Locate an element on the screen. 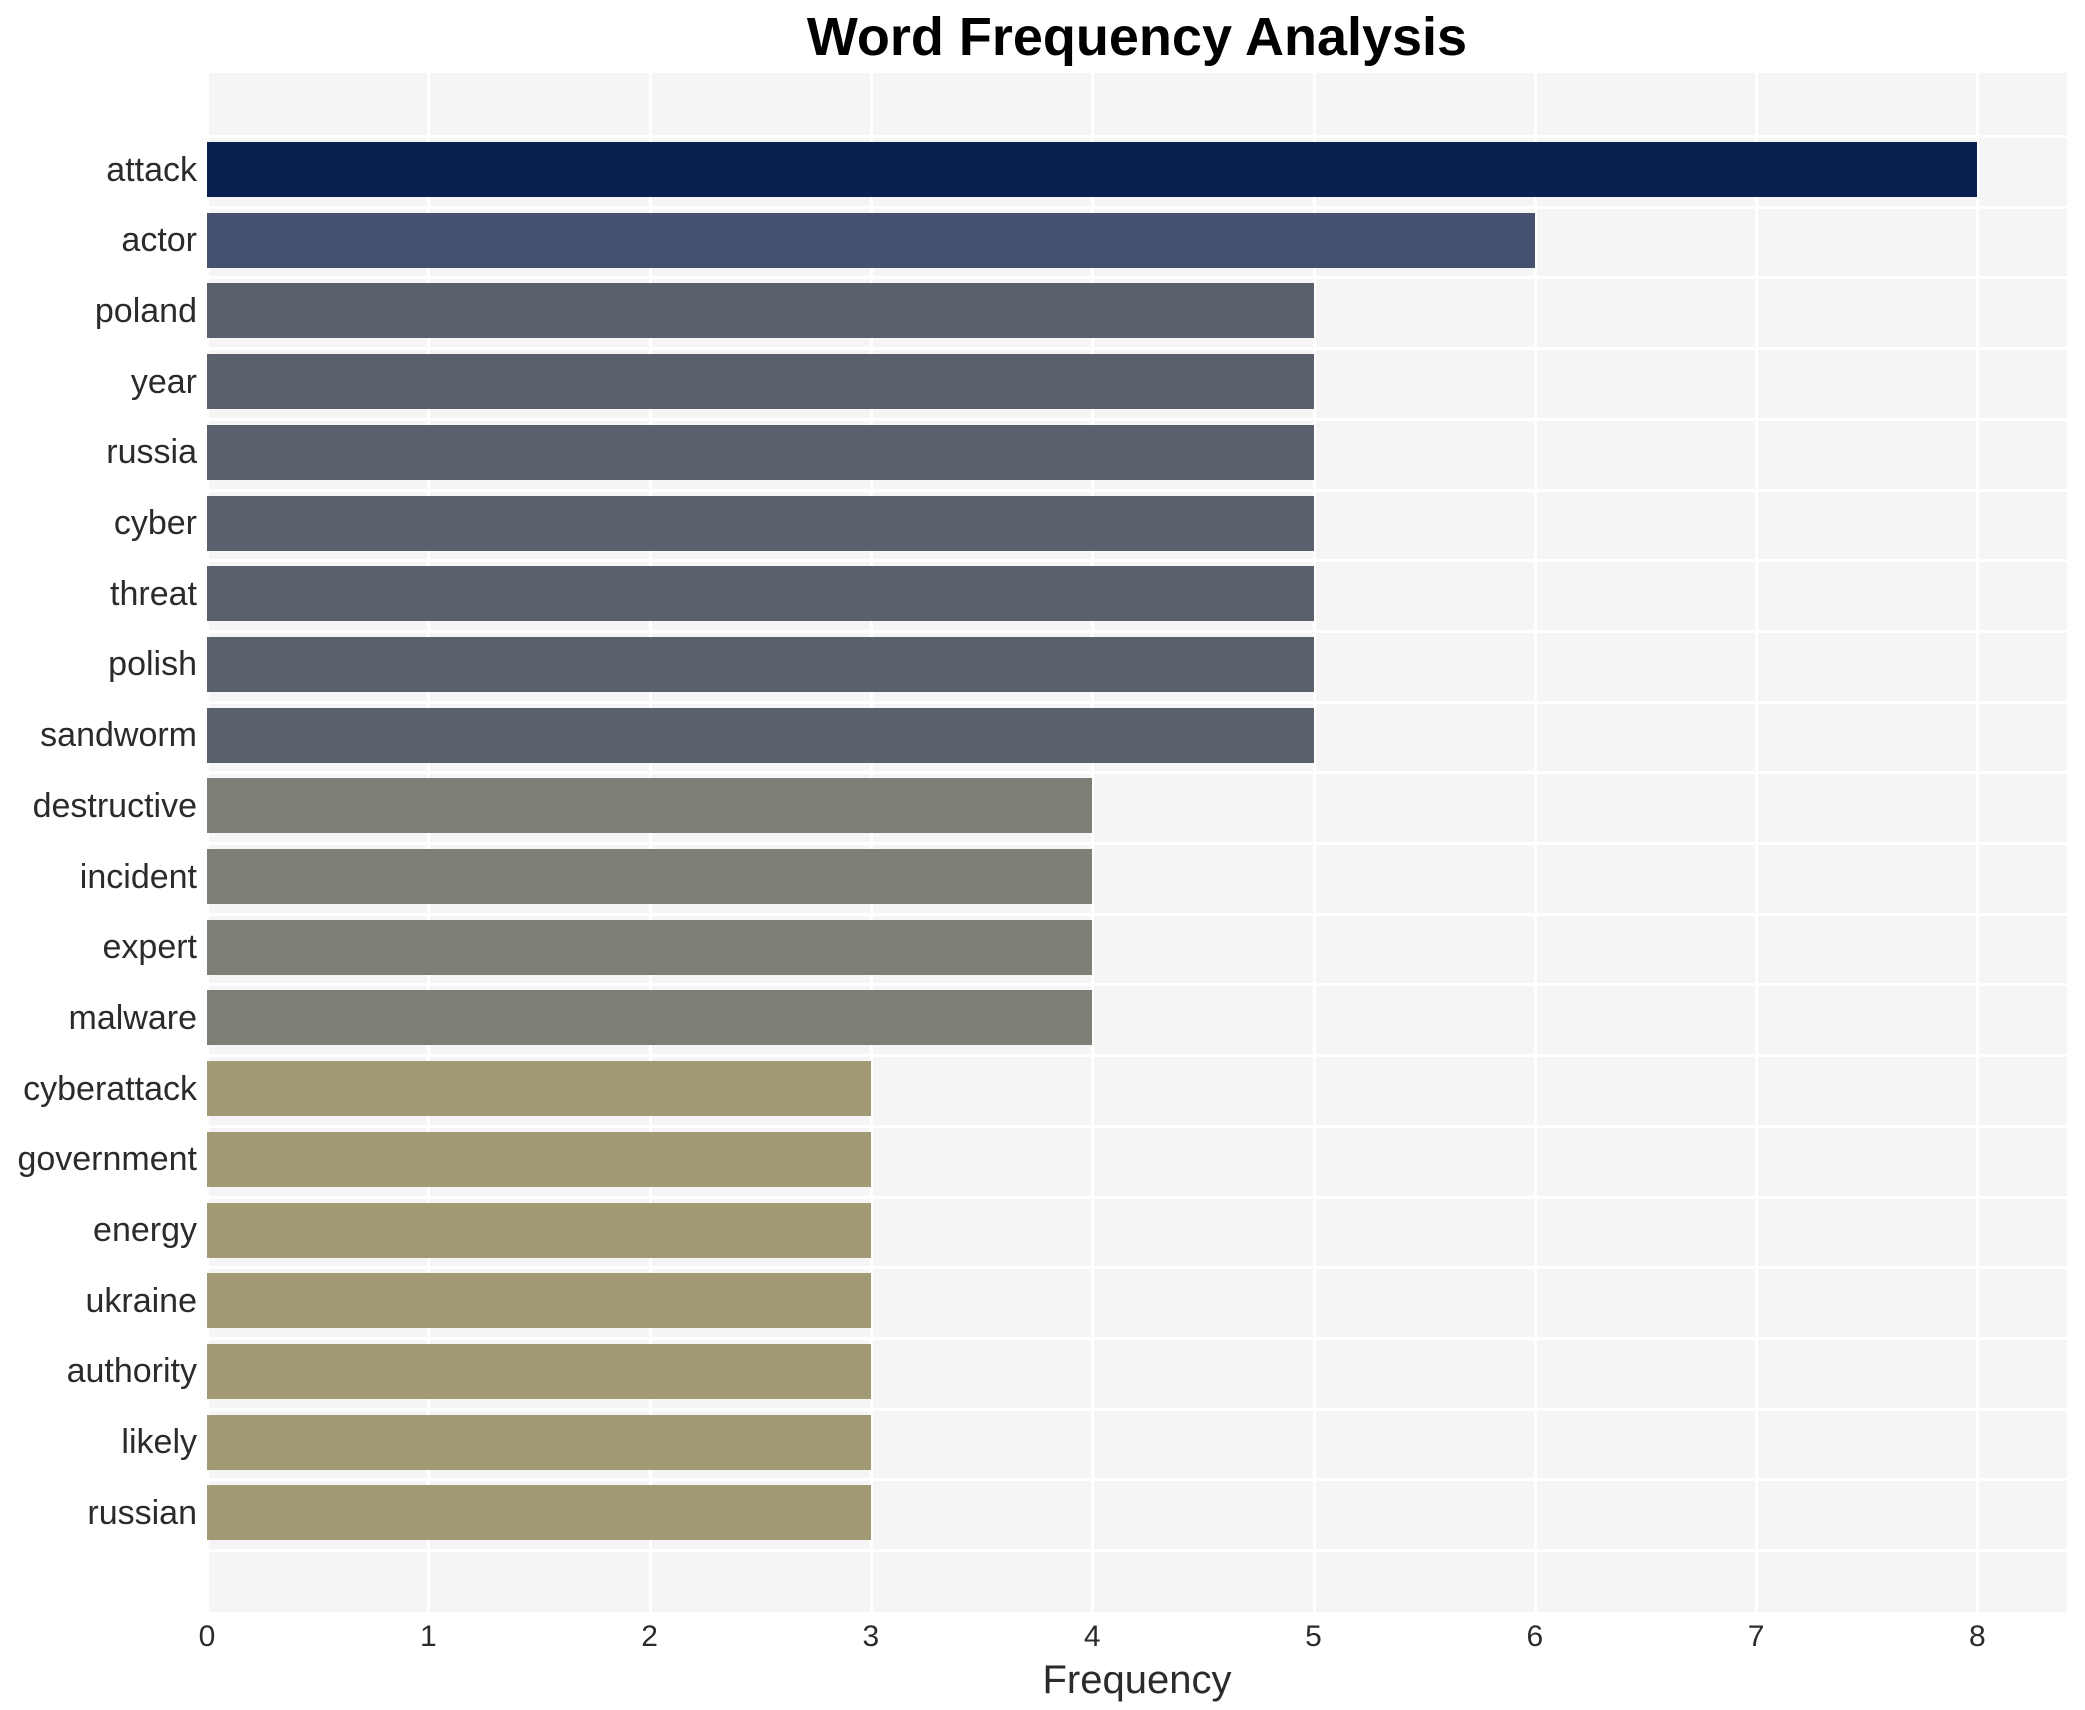  y-tick-label-poland: poland is located at coordinates (145, 310).